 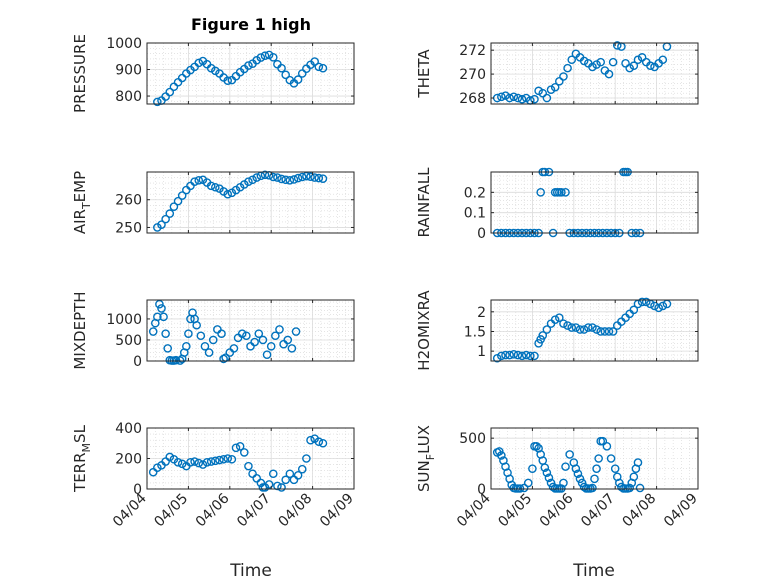 What do you see at coordinates (296, 511) in the screenshot?
I see `x-tick-label: 04/08` at bounding box center [296, 511].